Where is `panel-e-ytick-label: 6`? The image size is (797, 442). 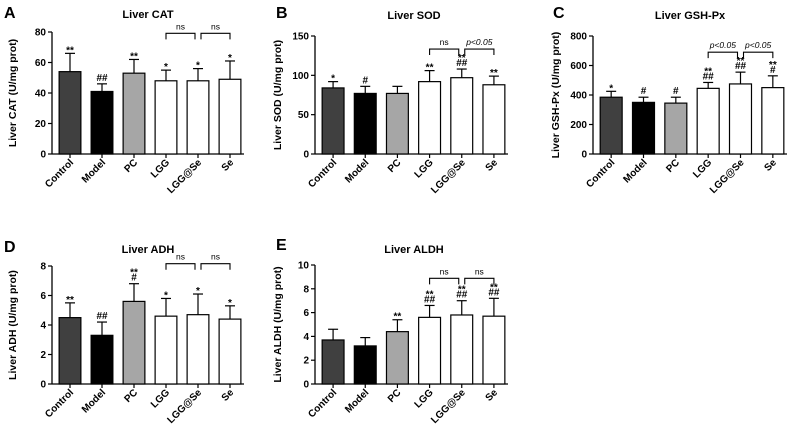 panel-e-ytick-label: 6 is located at coordinates (306, 313).